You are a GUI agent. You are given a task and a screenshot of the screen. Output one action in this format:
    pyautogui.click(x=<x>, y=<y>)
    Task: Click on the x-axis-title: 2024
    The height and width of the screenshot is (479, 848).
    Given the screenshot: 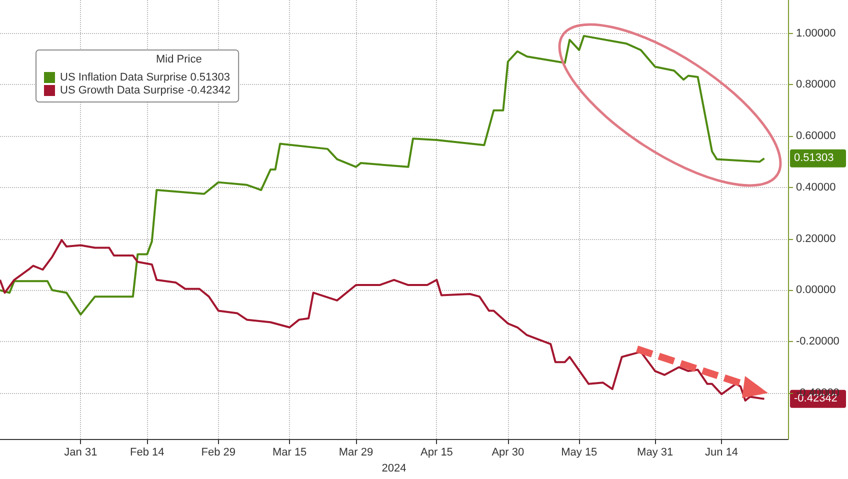 What is the action you would take?
    pyautogui.click(x=394, y=468)
    